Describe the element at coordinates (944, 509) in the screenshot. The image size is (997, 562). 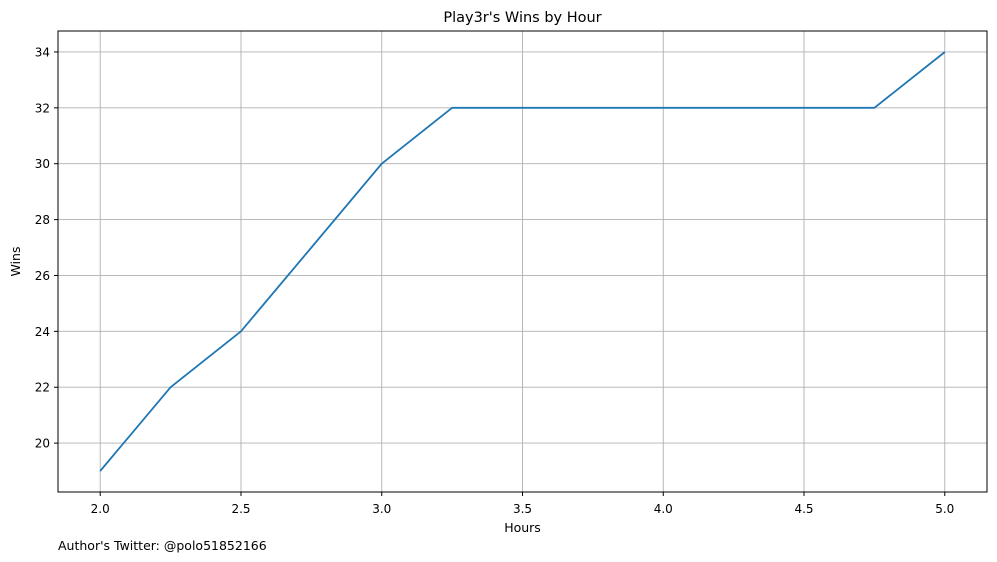
I see `x-tick-label: 5.0` at that location.